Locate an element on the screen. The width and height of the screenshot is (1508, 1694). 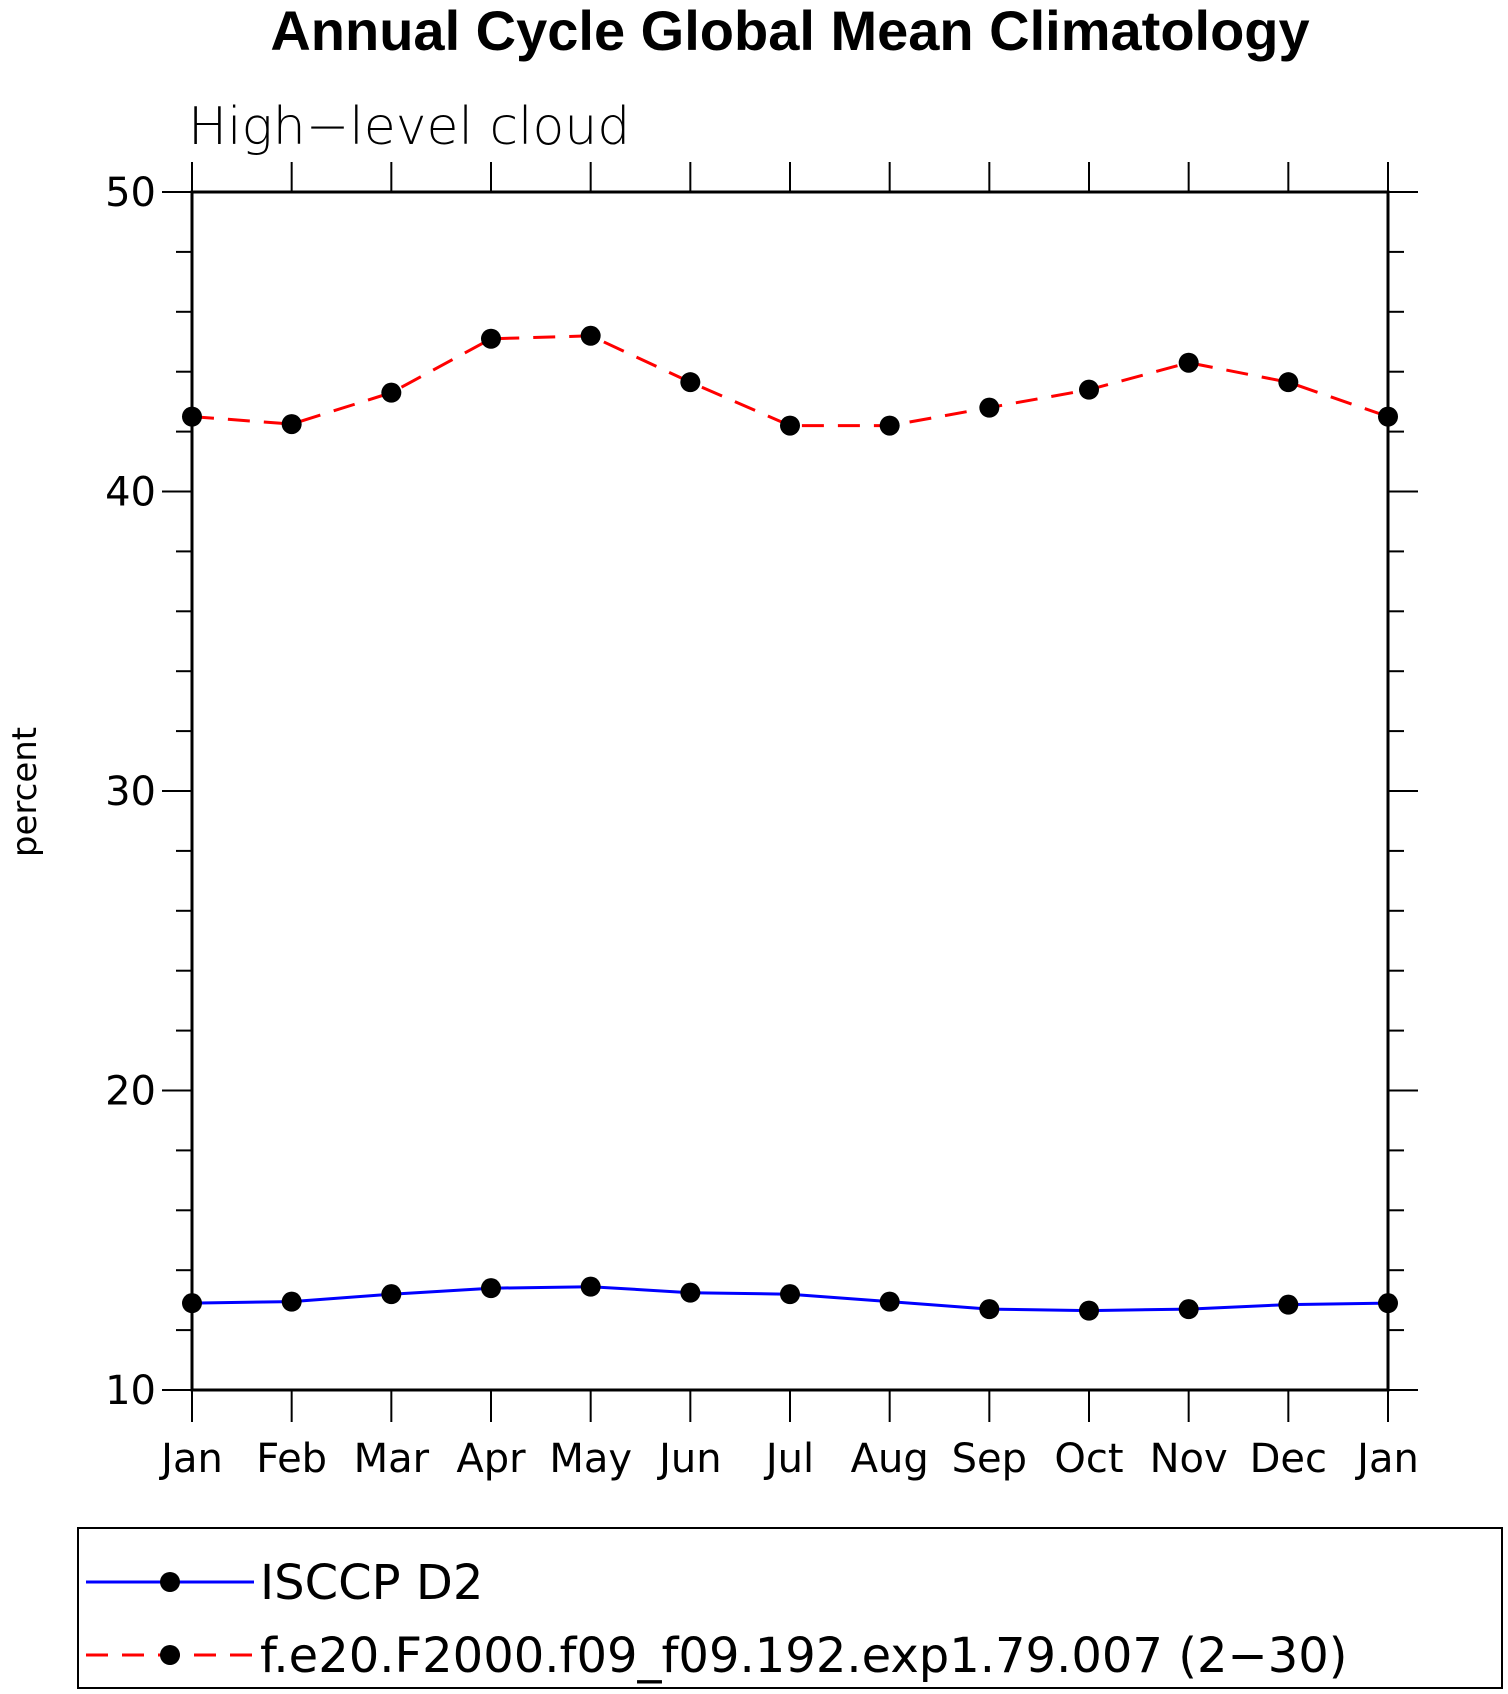
y-tick-label: 10 is located at coordinates (130, 1391).